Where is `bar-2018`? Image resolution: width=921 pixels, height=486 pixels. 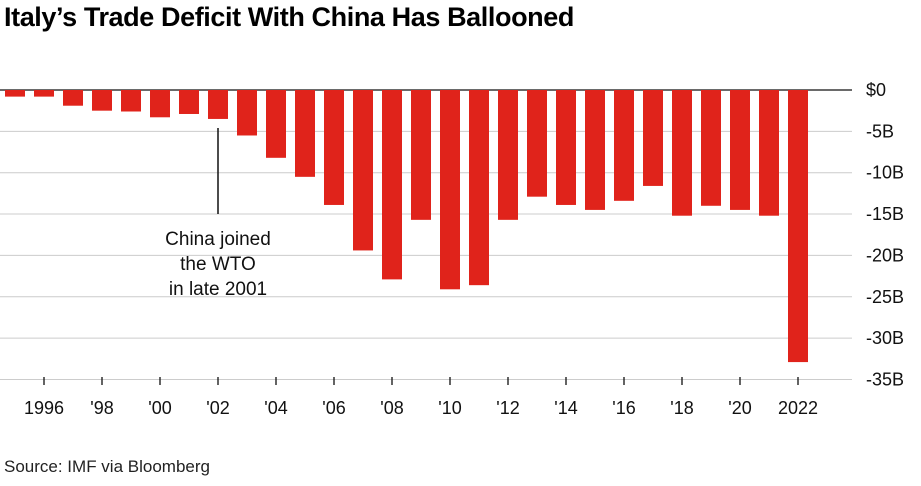
bar-2018 is located at coordinates (682, 153).